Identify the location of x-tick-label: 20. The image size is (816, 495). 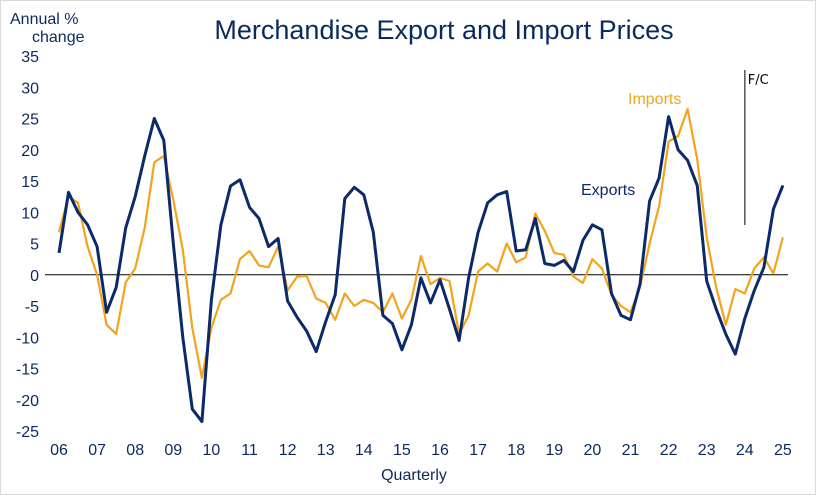
(593, 450).